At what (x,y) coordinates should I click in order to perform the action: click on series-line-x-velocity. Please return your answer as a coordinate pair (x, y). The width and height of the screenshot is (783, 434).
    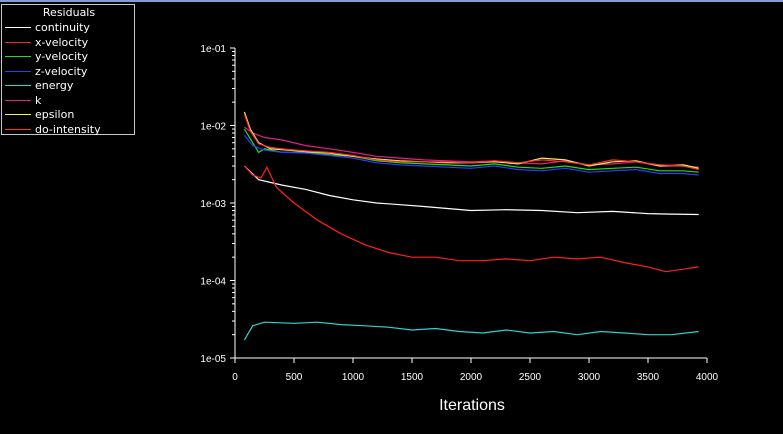
    Looking at the image, I should click on (471, 219).